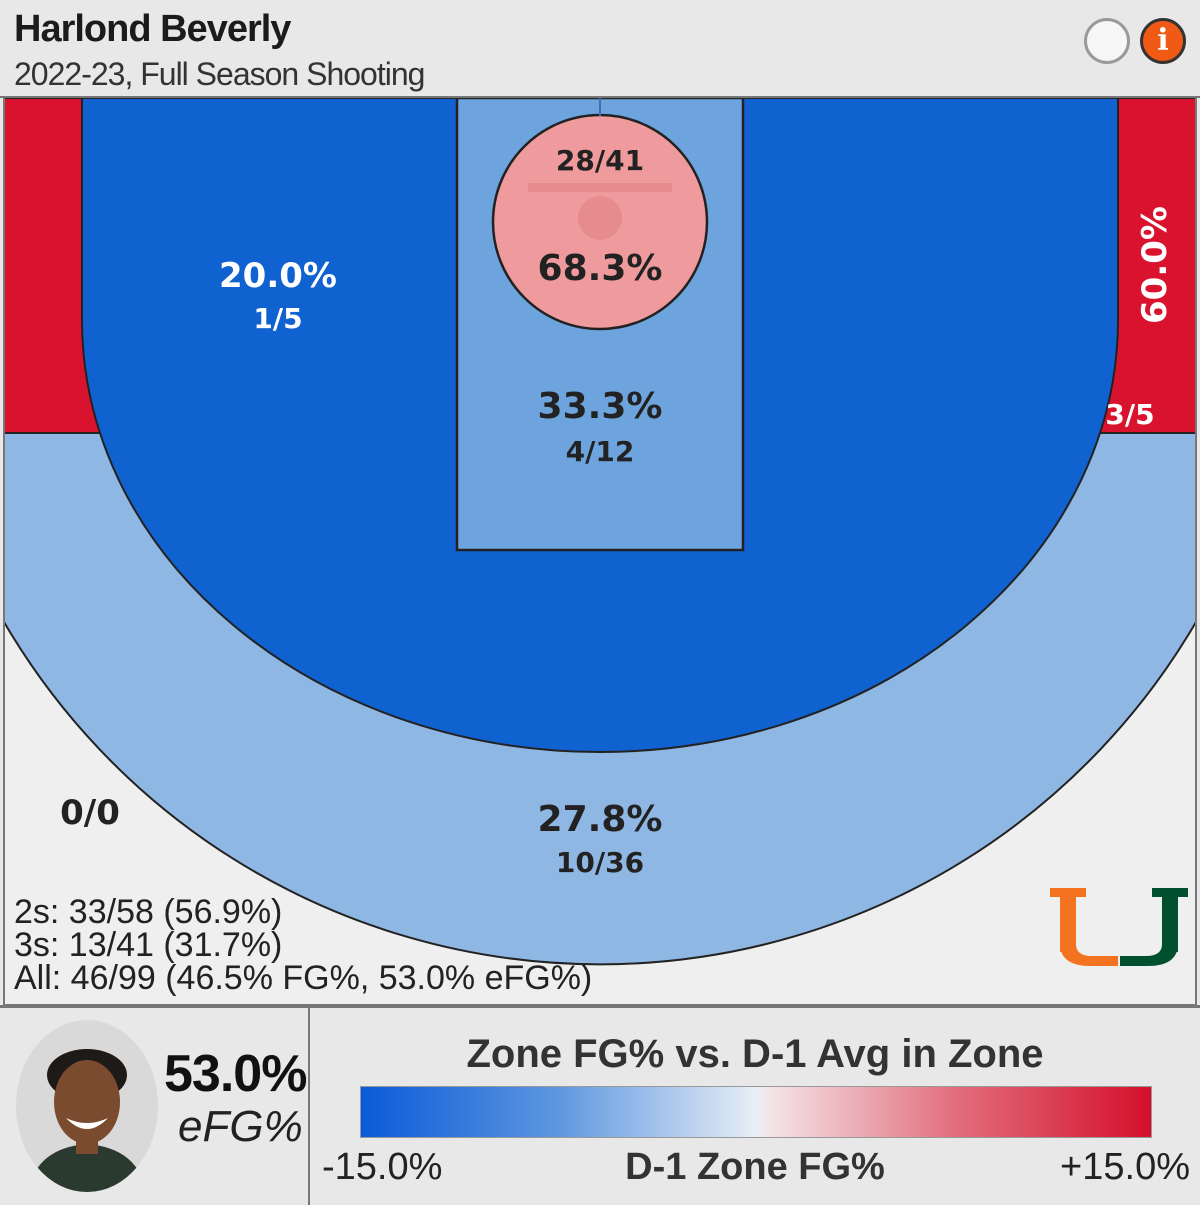 The image size is (1200, 1205). Describe the element at coordinates (1155, 265) in the screenshot. I see `right-corner-pct: 60.0%` at that location.